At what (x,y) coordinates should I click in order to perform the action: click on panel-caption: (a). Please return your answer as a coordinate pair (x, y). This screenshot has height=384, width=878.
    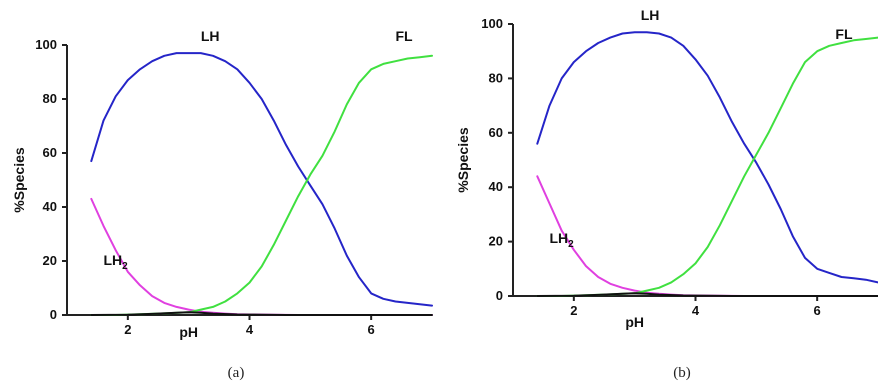
    Looking at the image, I should click on (236, 373).